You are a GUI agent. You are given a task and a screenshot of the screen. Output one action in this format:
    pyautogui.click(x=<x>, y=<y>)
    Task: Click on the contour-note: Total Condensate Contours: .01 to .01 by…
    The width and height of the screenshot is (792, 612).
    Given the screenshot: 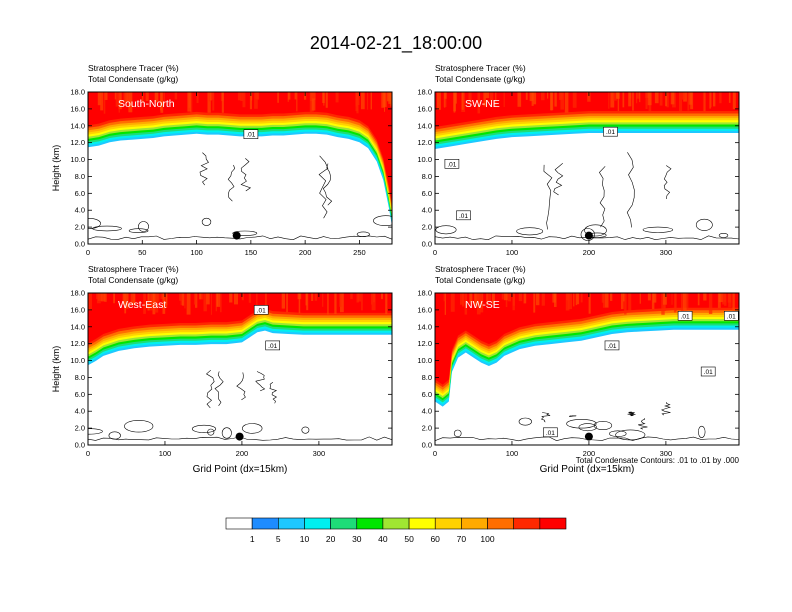 What is the action you would take?
    pyautogui.click(x=658, y=460)
    